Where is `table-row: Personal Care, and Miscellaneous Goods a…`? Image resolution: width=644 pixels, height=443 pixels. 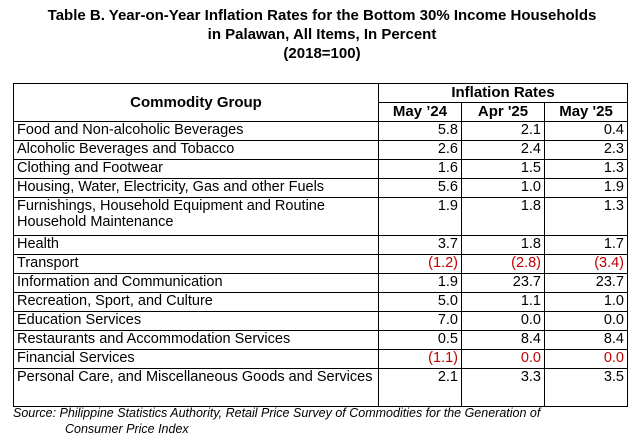
table-row: Personal Care, and Miscellaneous Goods a… is located at coordinates (321, 387).